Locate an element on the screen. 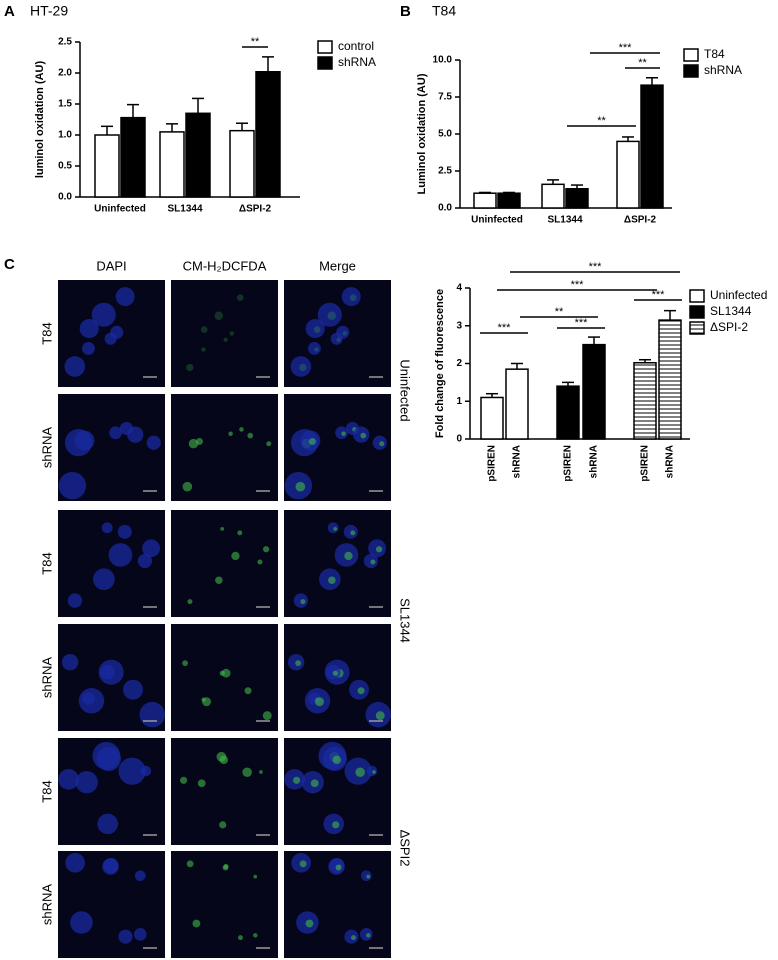 Image resolution: width=778 pixels, height=960 pixels. panel-letter: A is located at coordinates (9, 11).